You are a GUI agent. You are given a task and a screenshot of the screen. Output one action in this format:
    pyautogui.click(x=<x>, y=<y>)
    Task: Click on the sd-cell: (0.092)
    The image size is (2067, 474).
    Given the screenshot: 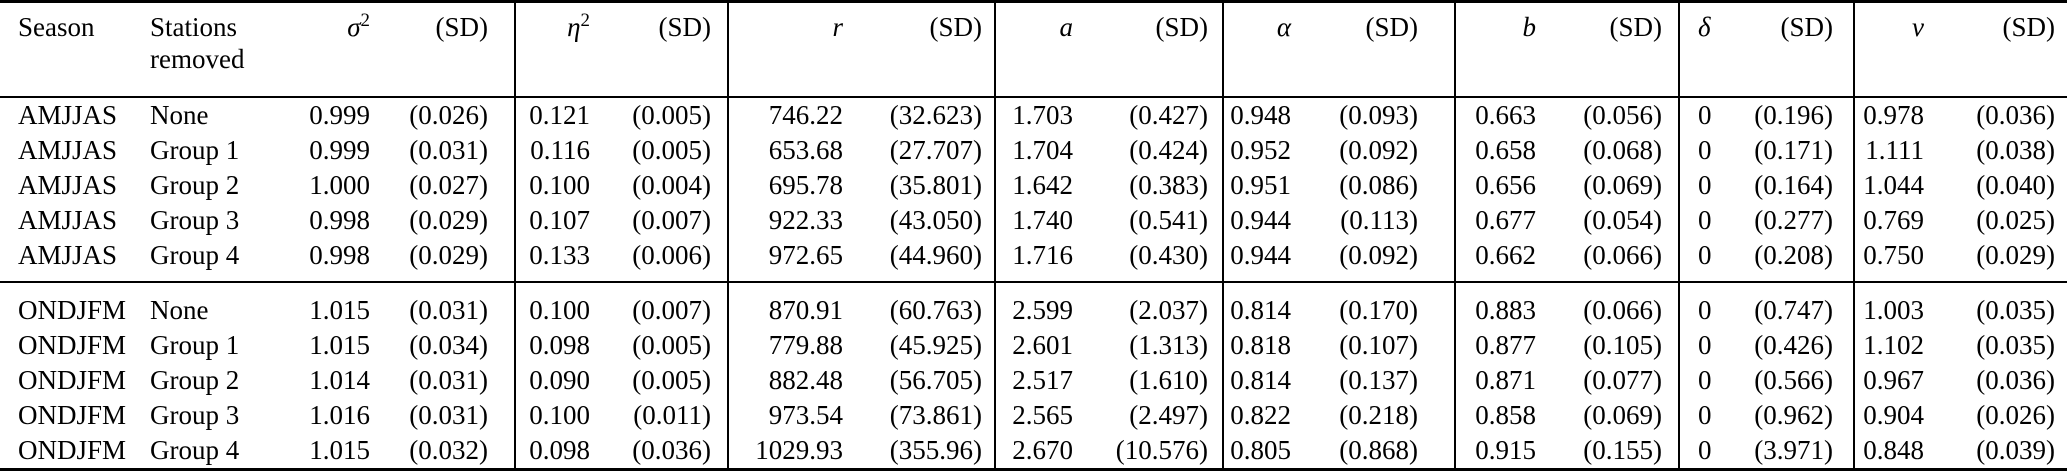 What is the action you would take?
    pyautogui.click(x=1373, y=260)
    